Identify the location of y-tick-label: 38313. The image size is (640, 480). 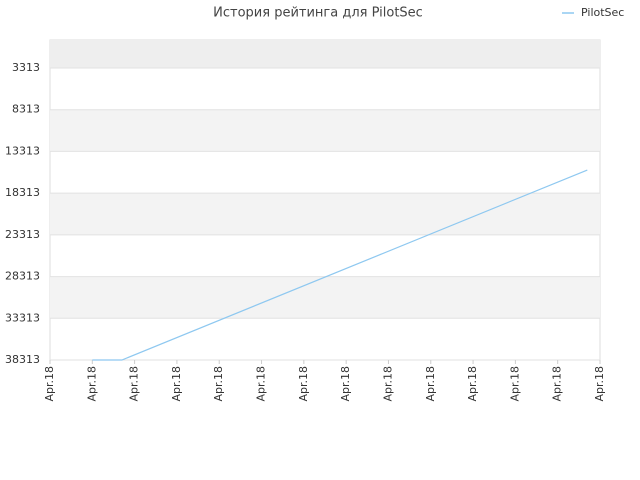
(22, 359).